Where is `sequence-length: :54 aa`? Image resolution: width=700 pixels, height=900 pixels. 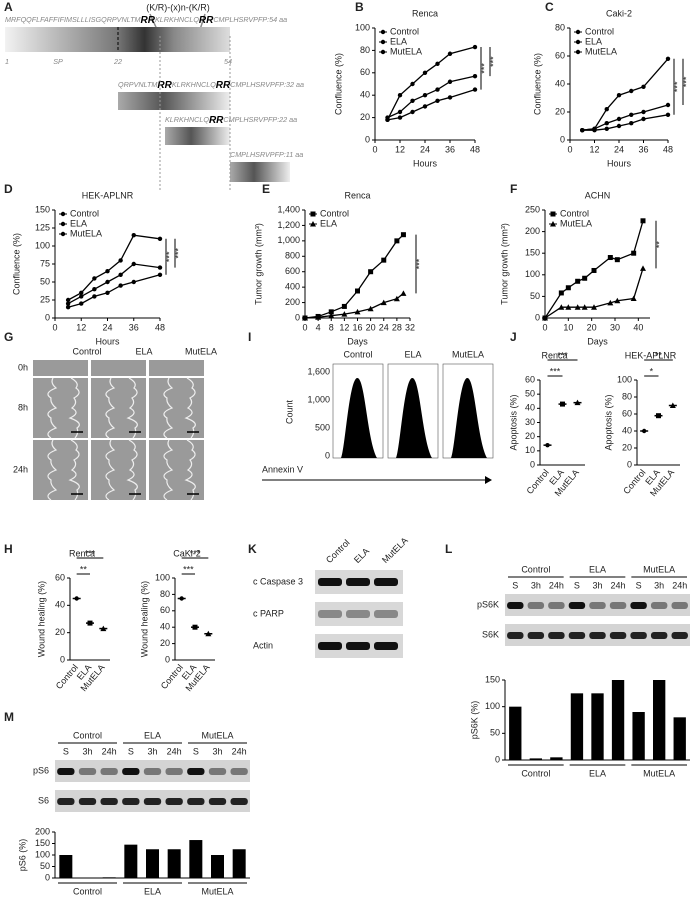 sequence-length: :54 aa is located at coordinates (277, 19).